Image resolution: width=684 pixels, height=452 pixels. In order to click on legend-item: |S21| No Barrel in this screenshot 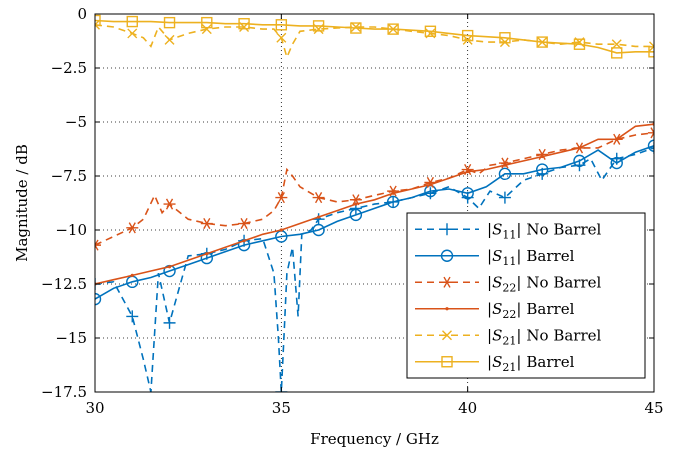, I will do `click(508, 336)`.